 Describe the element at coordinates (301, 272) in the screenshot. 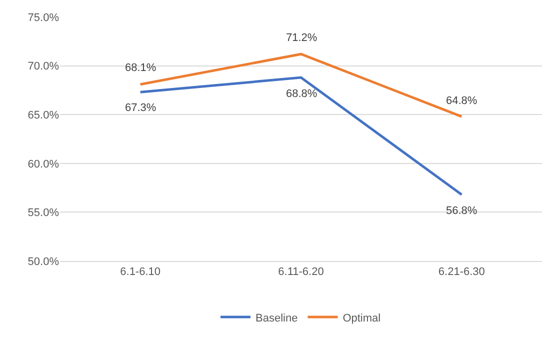

I see `x-tick-label: 6.11-6.20` at that location.